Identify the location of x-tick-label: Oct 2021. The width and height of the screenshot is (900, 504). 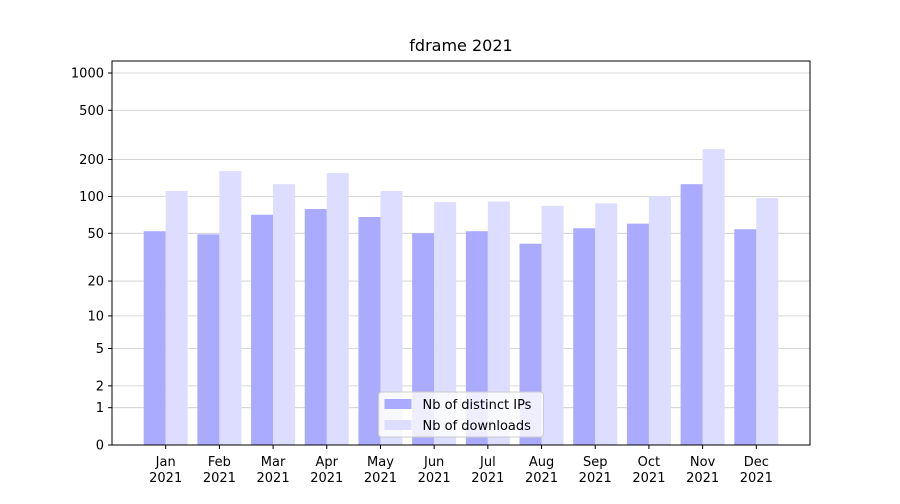
(648, 470).